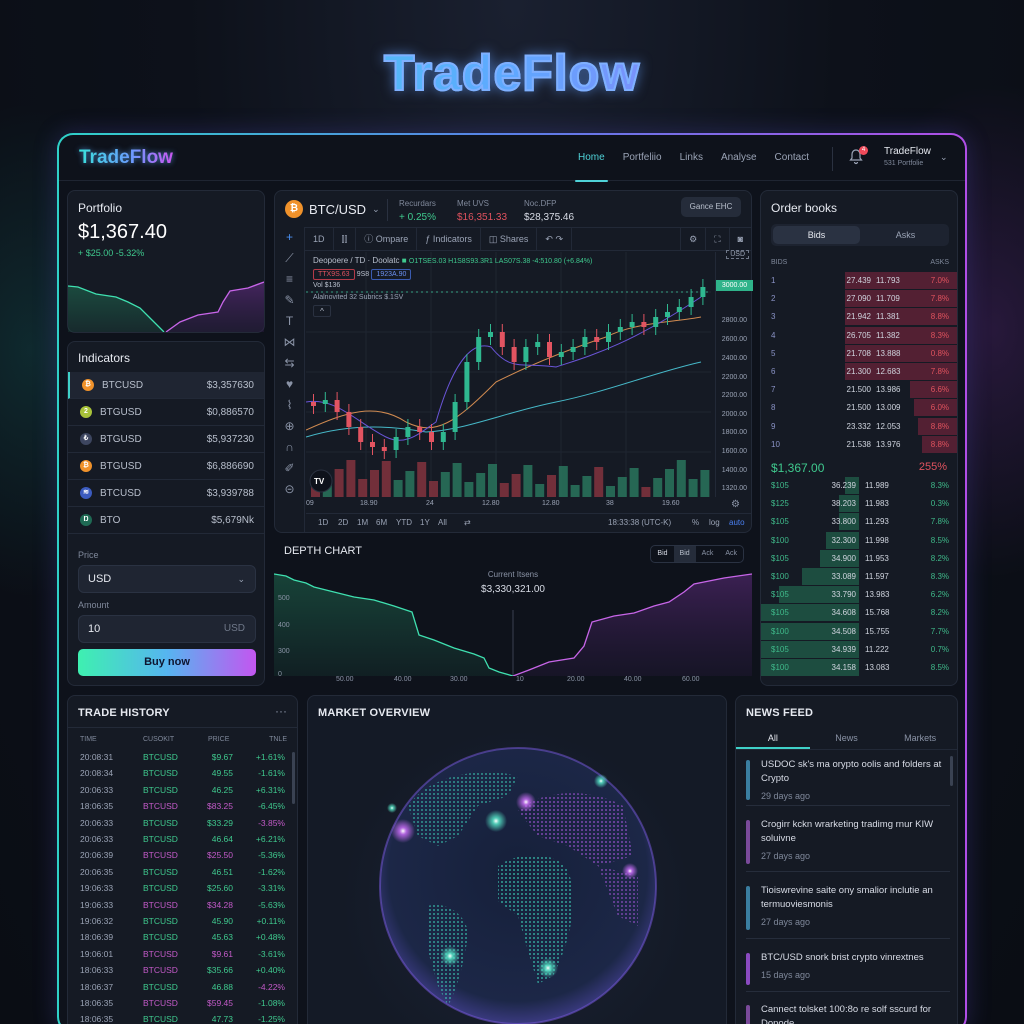  Describe the element at coordinates (860, 426) in the screenshot. I see `order-book-ask-row: 9 23.332 12.053 8.8%` at that location.